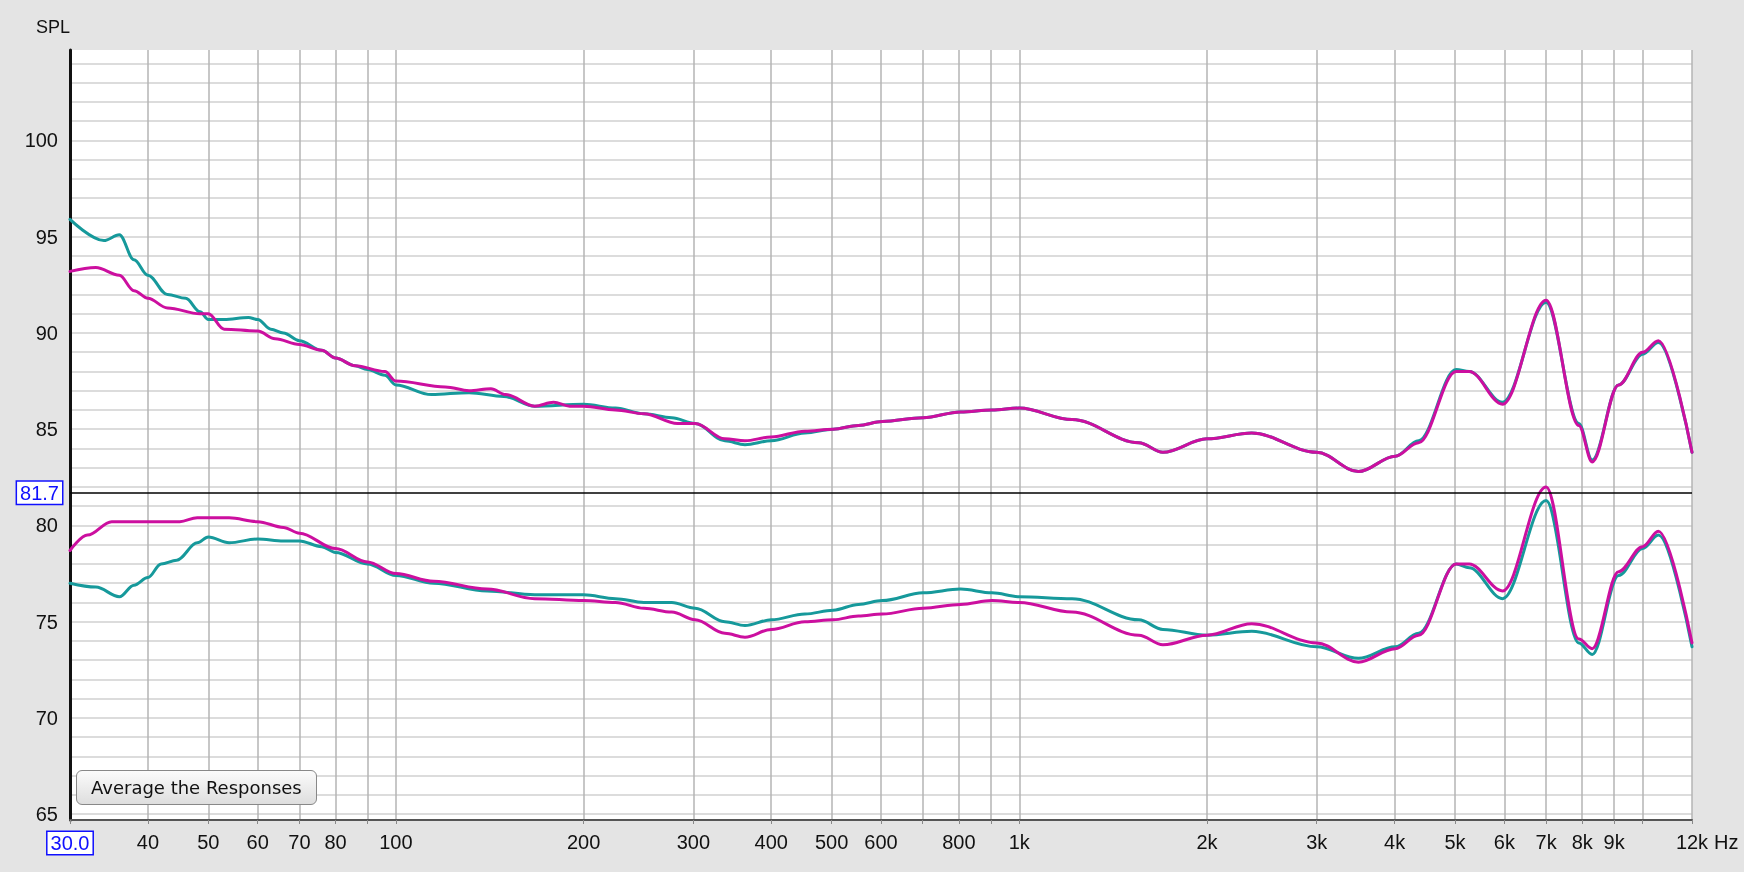 Image resolution: width=1744 pixels, height=872 pixels. I want to click on x-tick-label: 2k, so click(1207, 842).